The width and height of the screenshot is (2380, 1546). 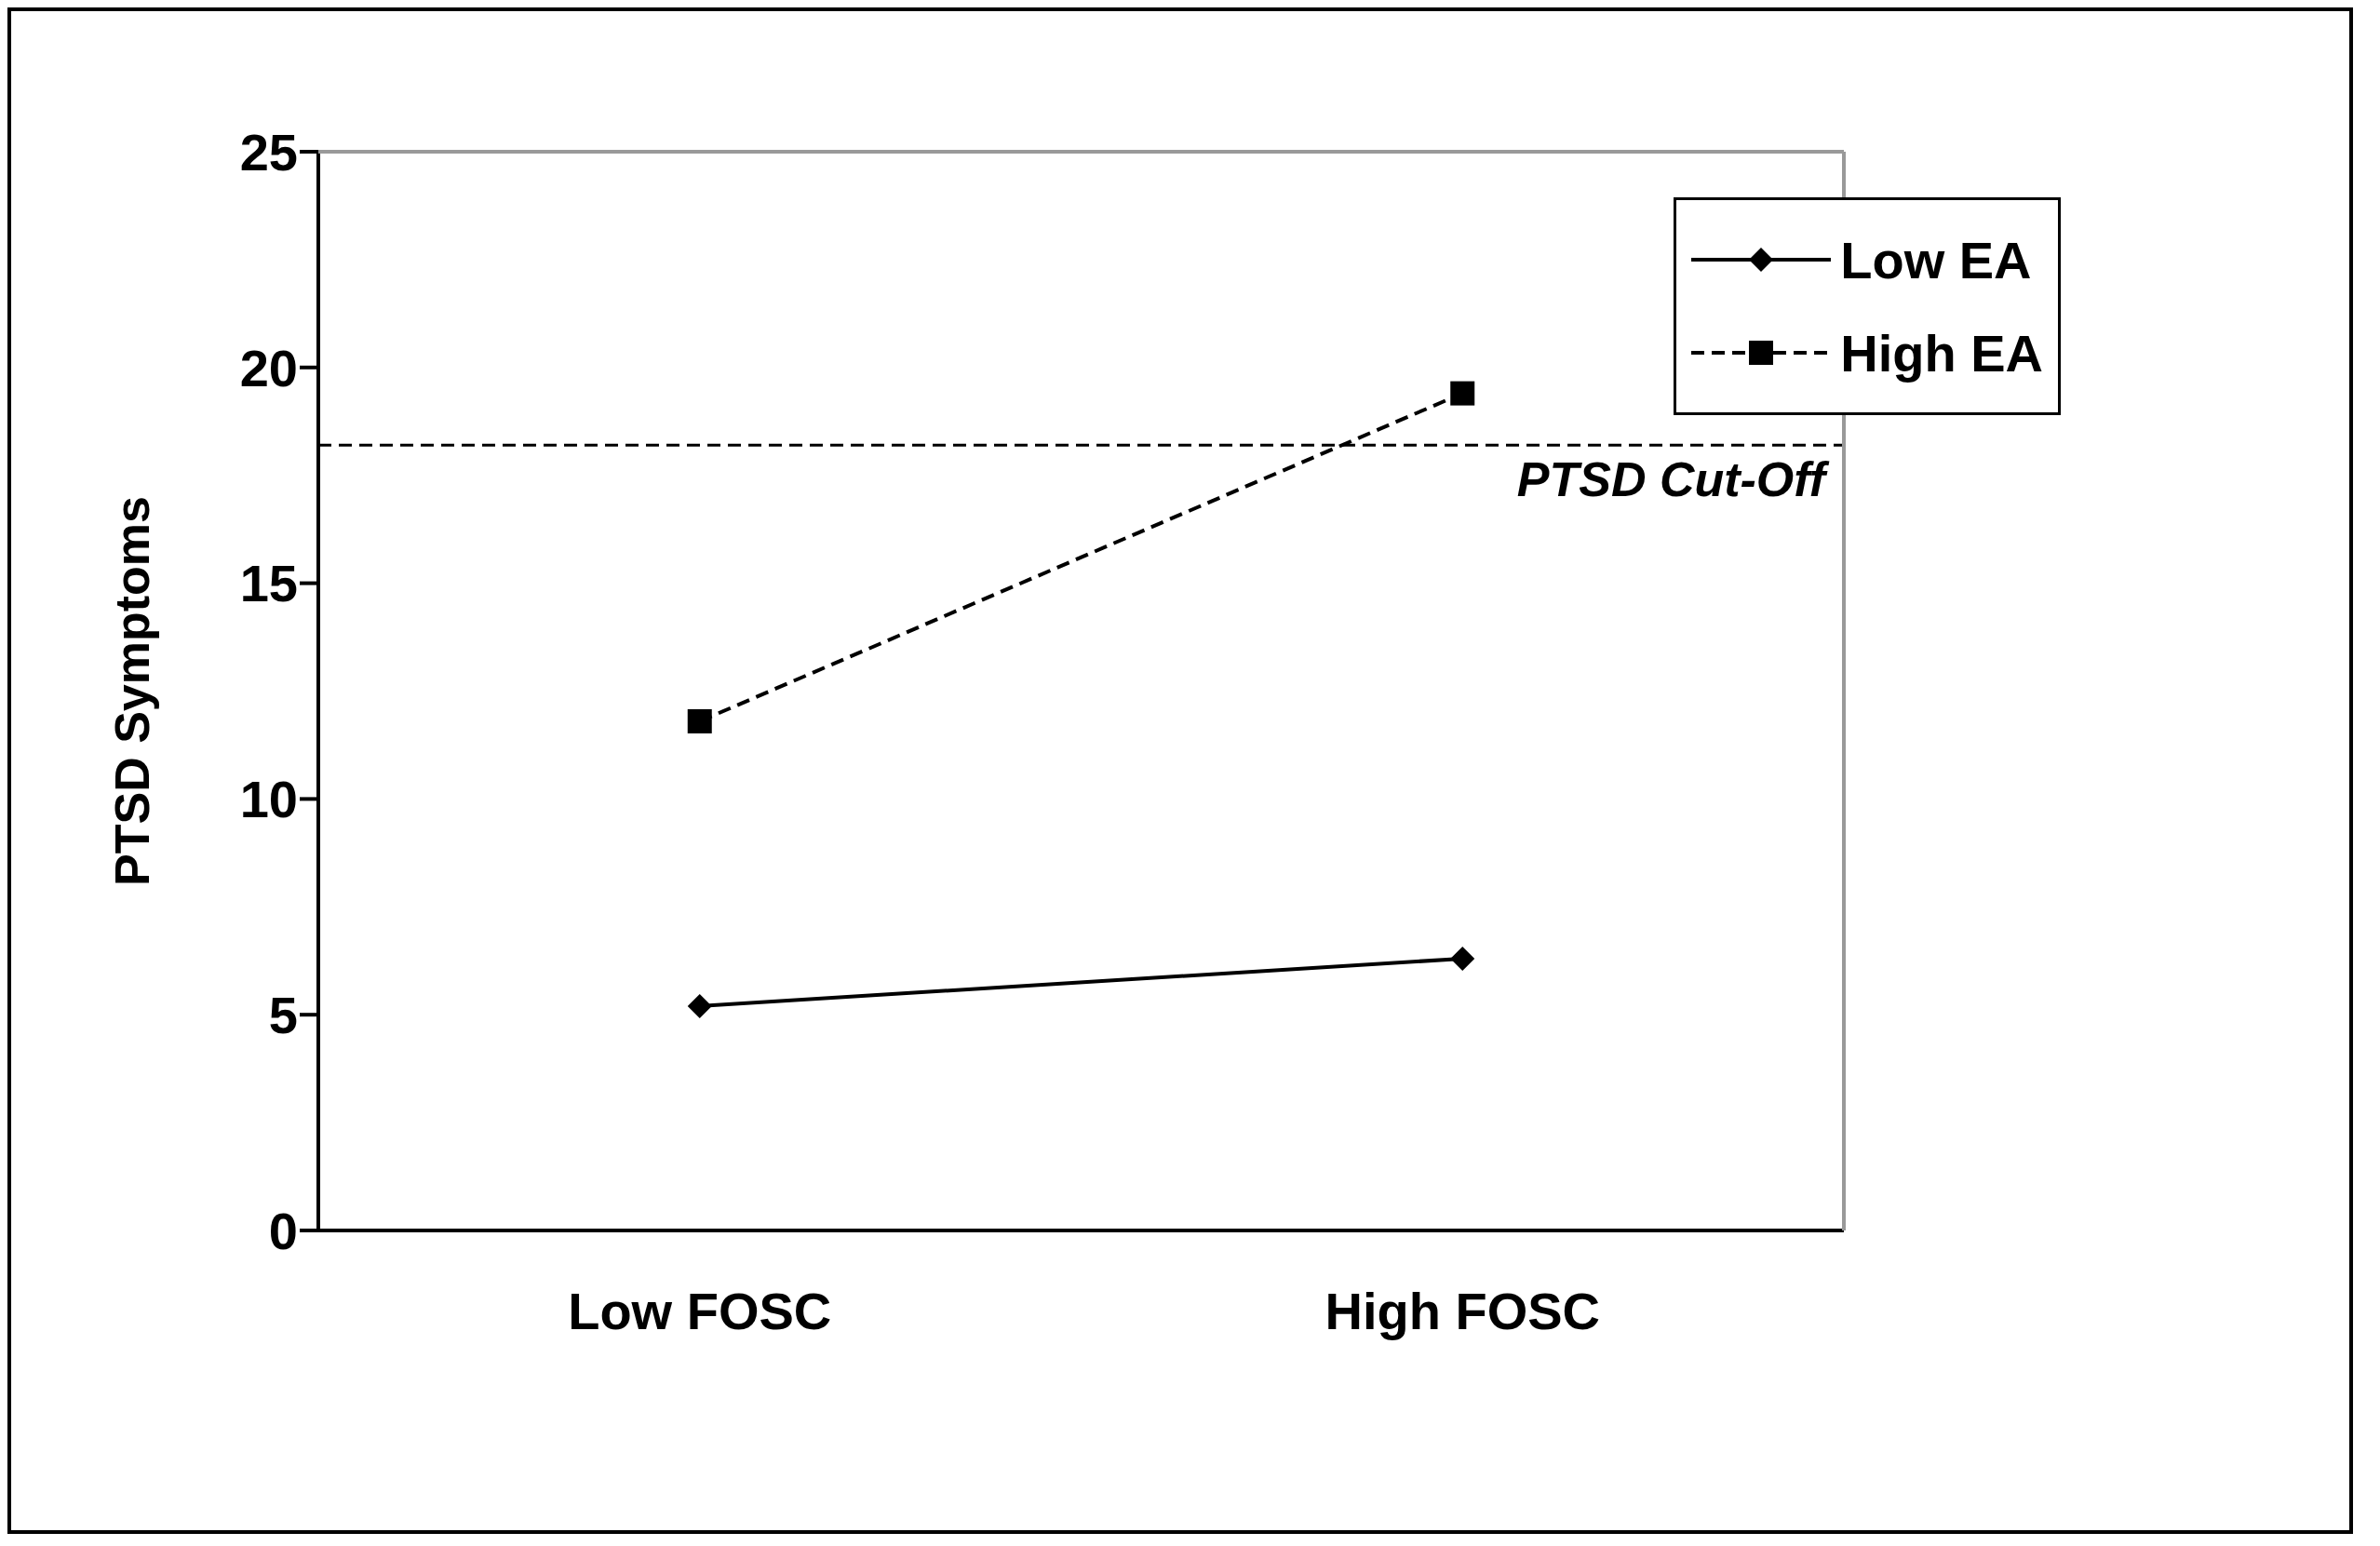 What do you see at coordinates (268, 151) in the screenshot?
I see `y-tick-label: 25` at bounding box center [268, 151].